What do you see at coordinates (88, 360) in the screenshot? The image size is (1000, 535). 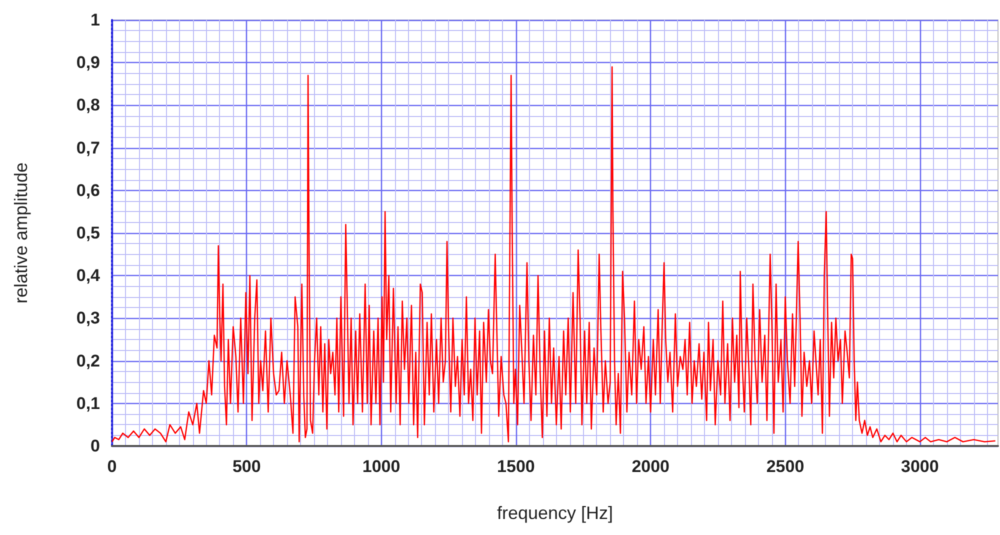 I see `y-tick-label: 0,2` at bounding box center [88, 360].